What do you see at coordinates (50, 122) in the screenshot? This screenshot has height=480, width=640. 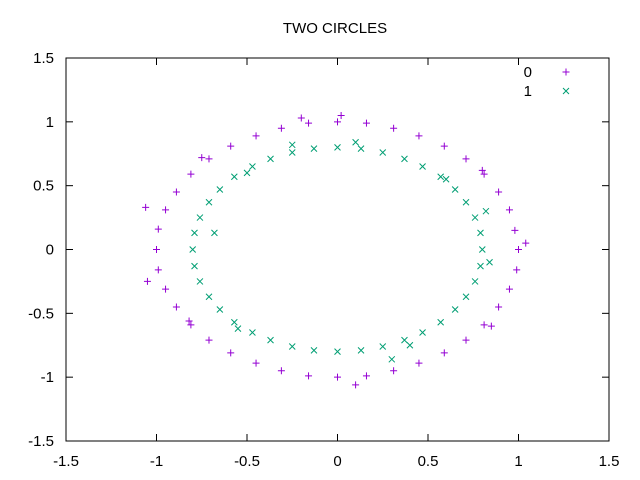 I see `y-tick-label: 1` at bounding box center [50, 122].